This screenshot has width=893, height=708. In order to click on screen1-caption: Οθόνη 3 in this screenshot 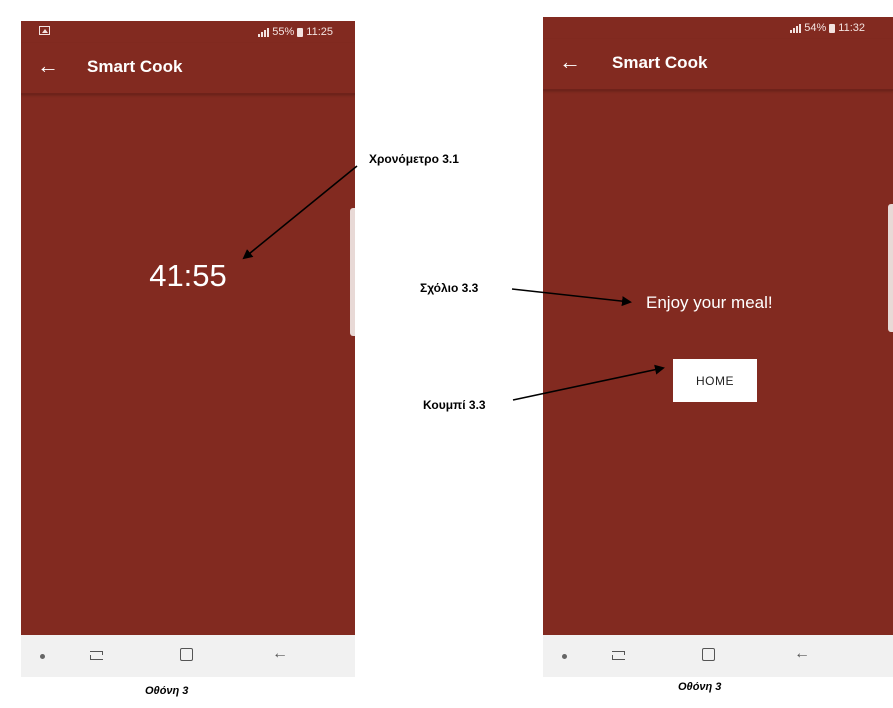, I will do `click(167, 691)`.